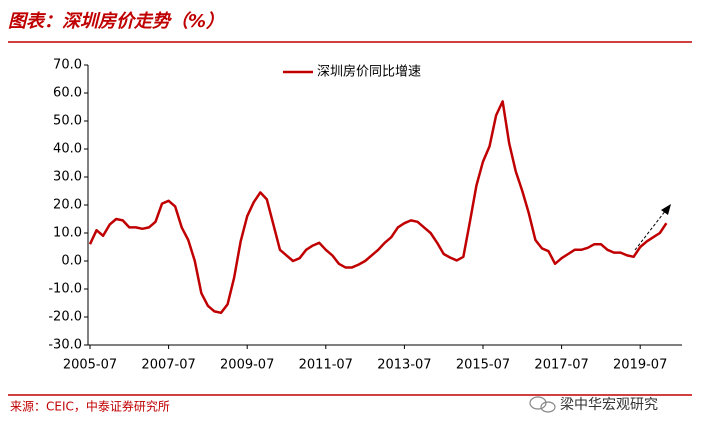 The width and height of the screenshot is (702, 436). Describe the element at coordinates (90, 365) in the screenshot. I see `x-tick-label: 2005-07` at that location.